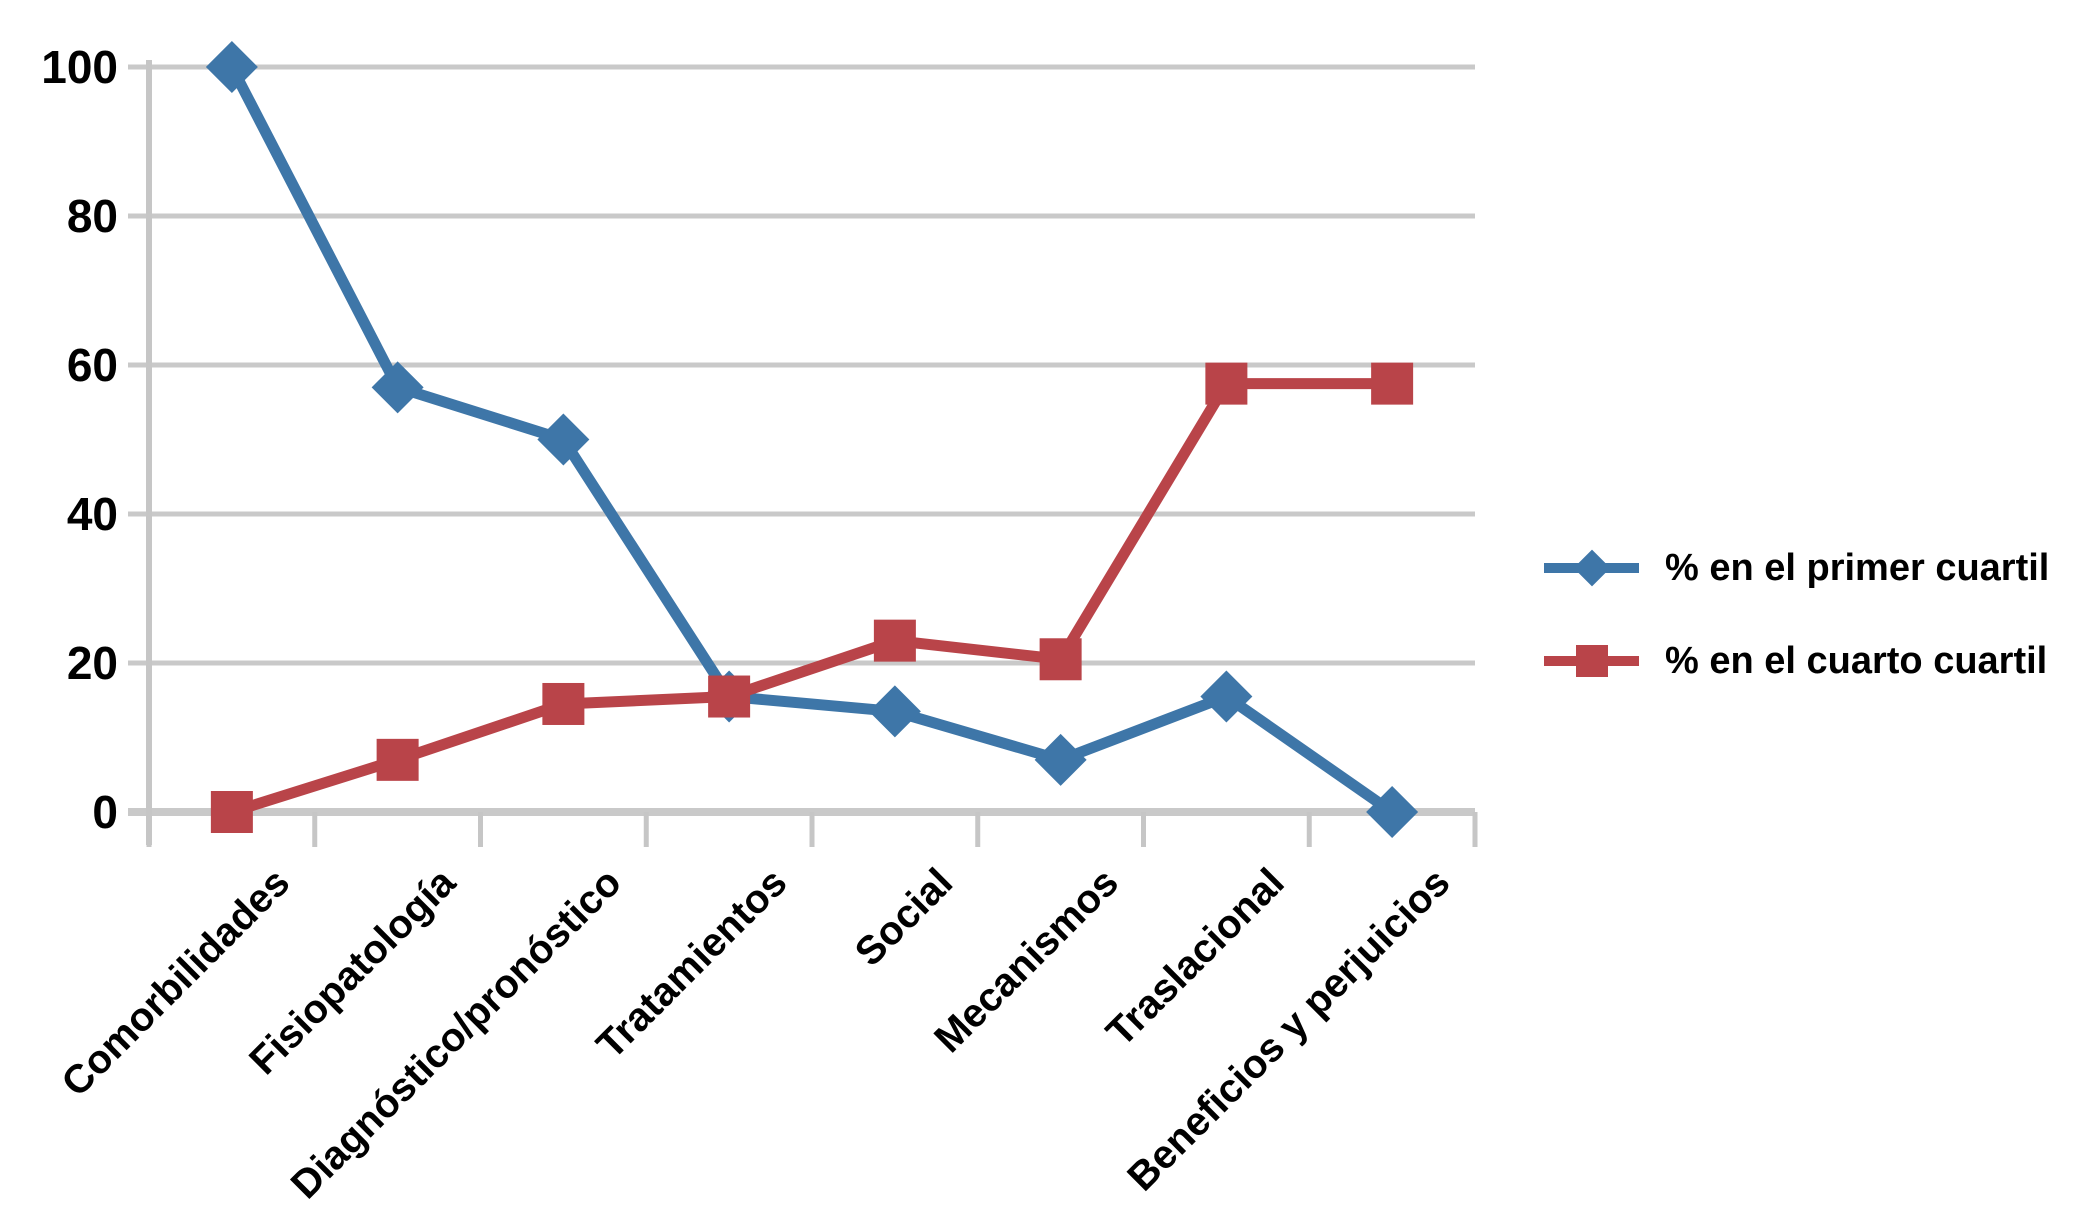 The height and width of the screenshot is (1215, 2095). Describe the element at coordinates (92, 663) in the screenshot. I see `y-axis-label-20: 20` at that location.